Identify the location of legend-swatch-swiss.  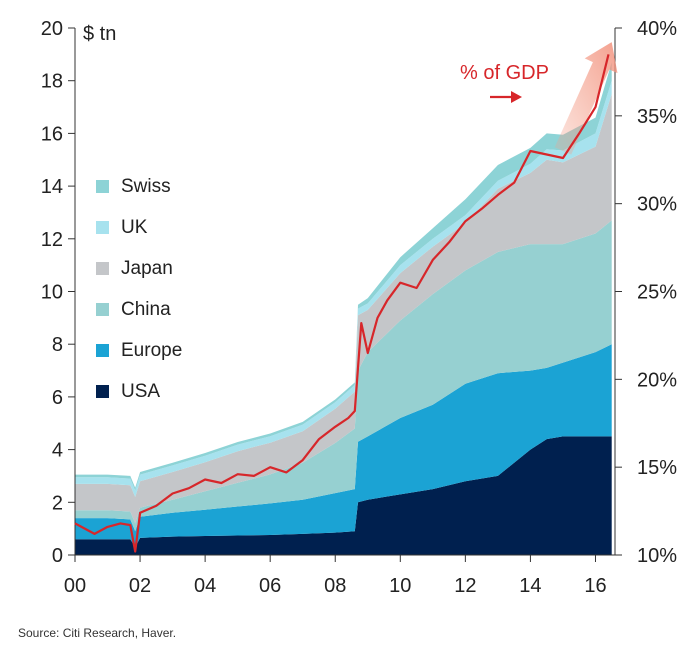
(102, 186).